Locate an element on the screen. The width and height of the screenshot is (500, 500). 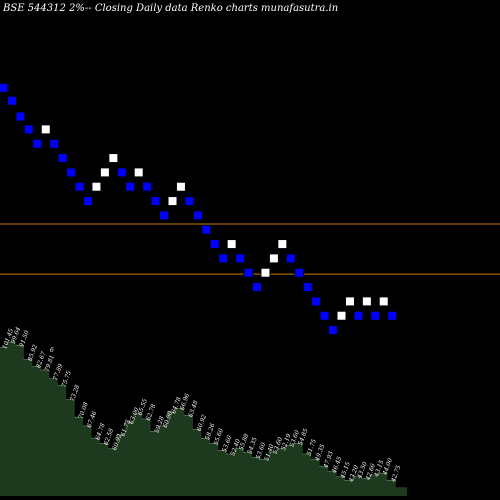
volume-label: 73.28 is located at coordinates (75, 393).